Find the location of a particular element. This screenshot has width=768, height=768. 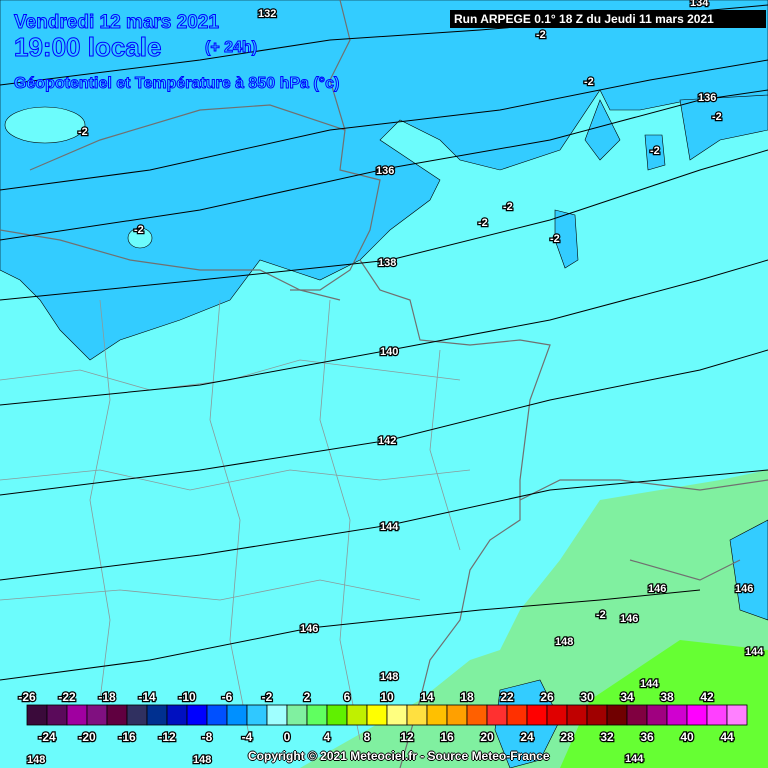

colorbar-top-label: 10 is located at coordinates (387, 697).